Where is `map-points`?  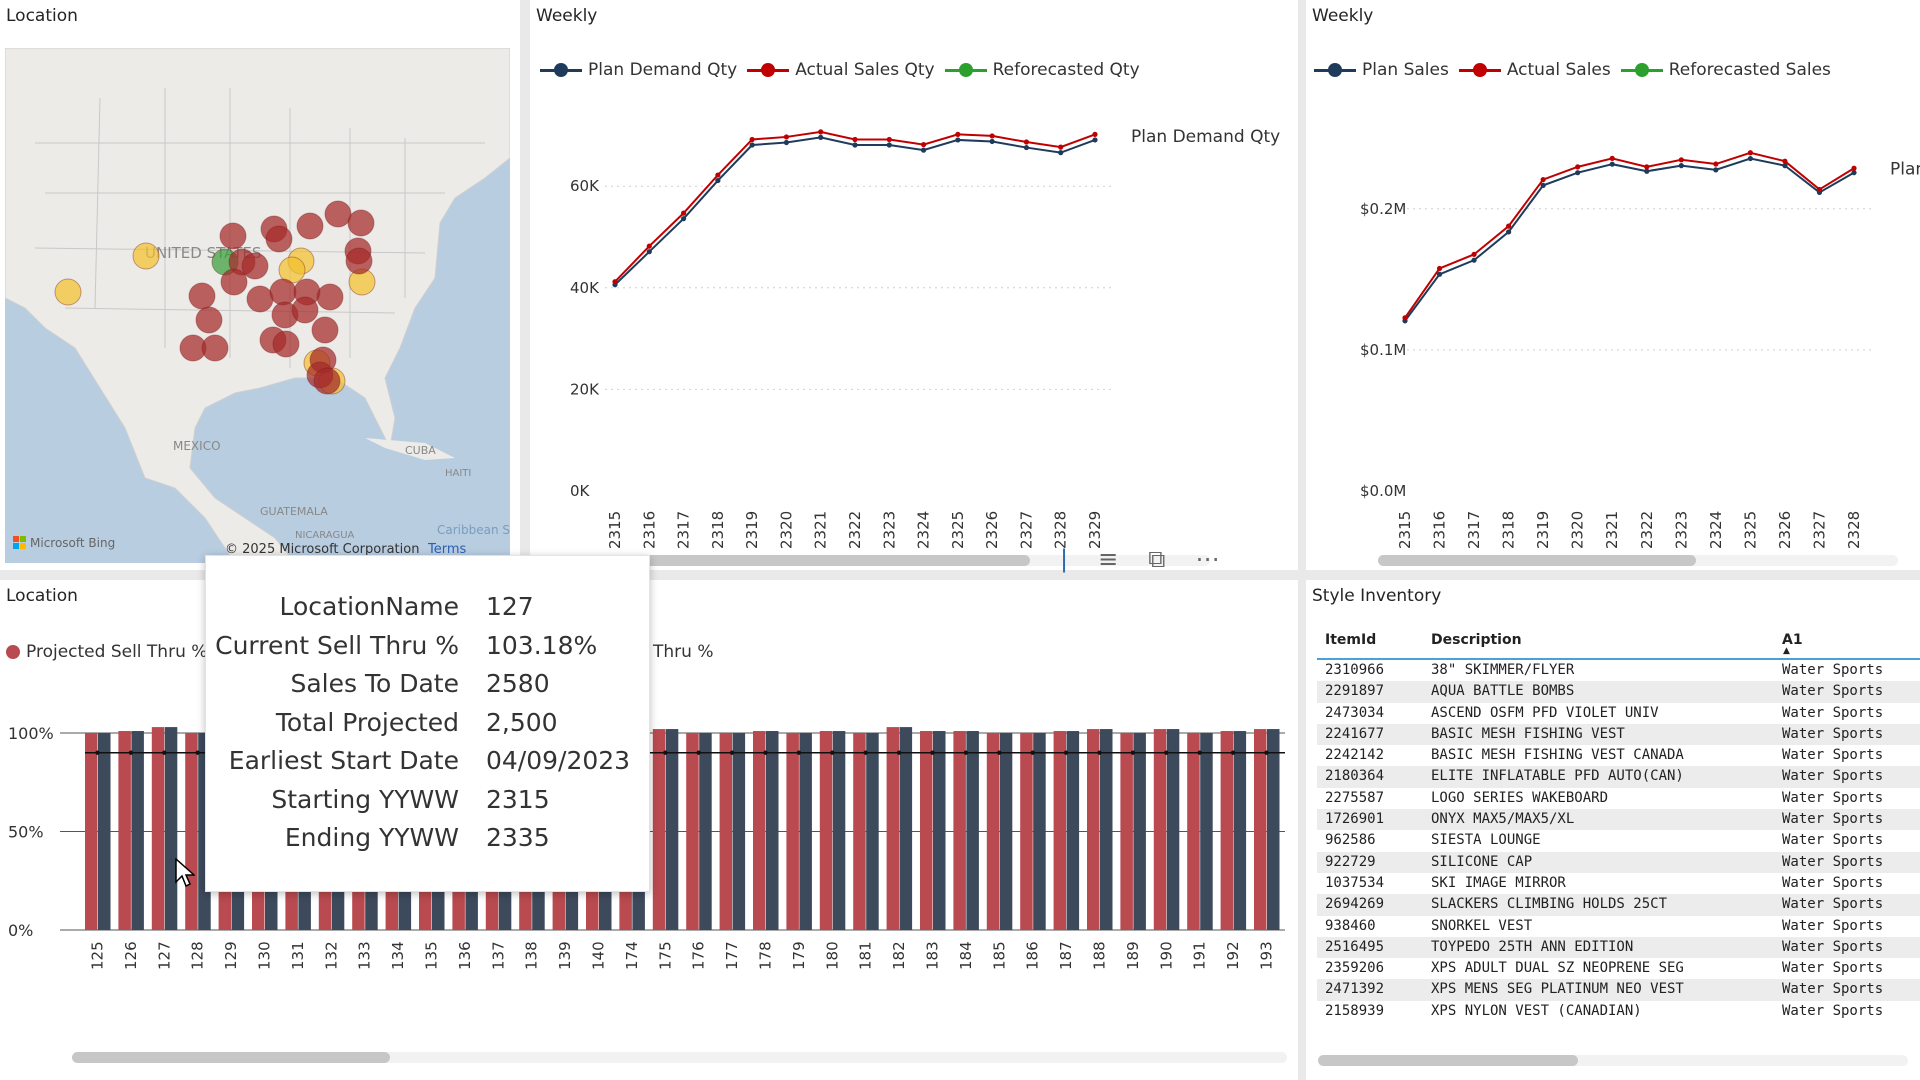 map-points is located at coordinates (215, 297).